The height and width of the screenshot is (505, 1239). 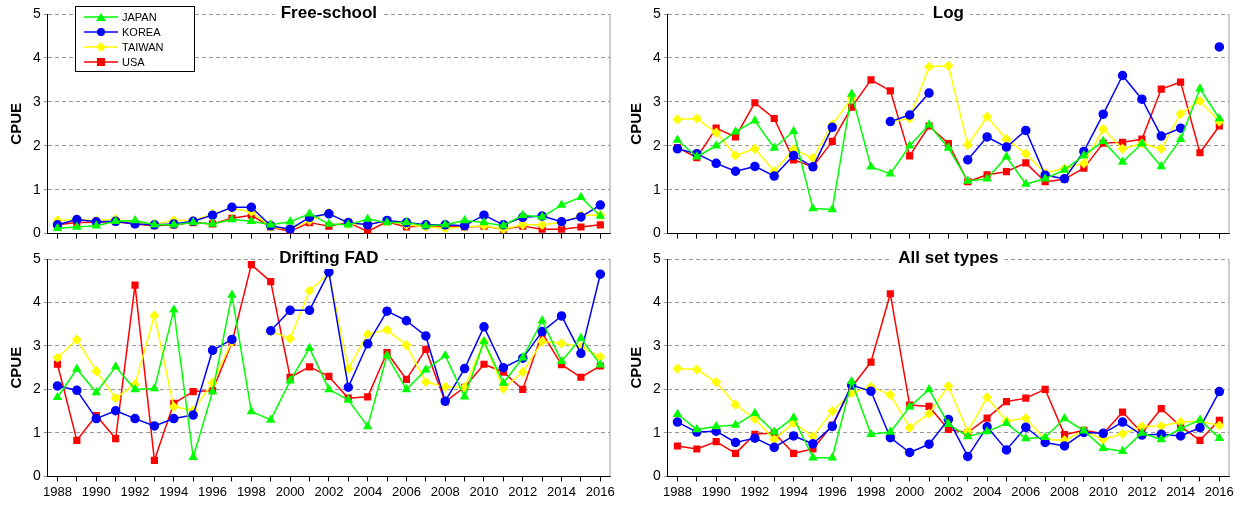 What do you see at coordinates (133, 61) in the screenshot?
I see `legend-label: USA` at bounding box center [133, 61].